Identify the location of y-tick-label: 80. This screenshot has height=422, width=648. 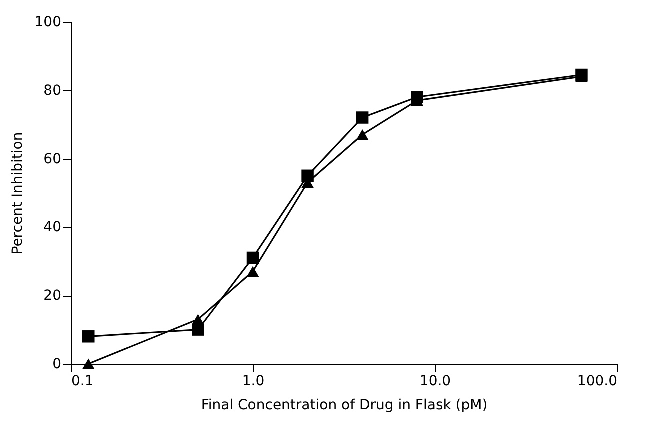
(53, 90).